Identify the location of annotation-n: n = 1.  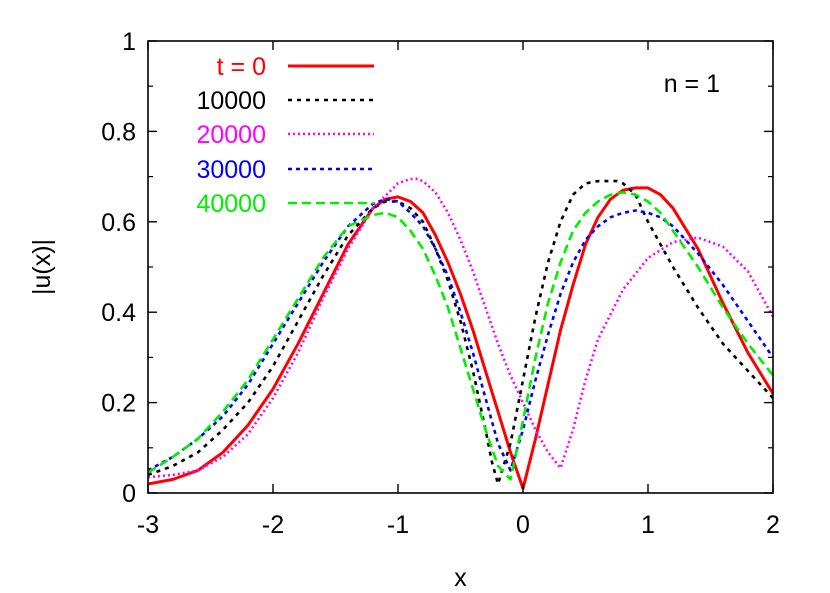
(692, 84).